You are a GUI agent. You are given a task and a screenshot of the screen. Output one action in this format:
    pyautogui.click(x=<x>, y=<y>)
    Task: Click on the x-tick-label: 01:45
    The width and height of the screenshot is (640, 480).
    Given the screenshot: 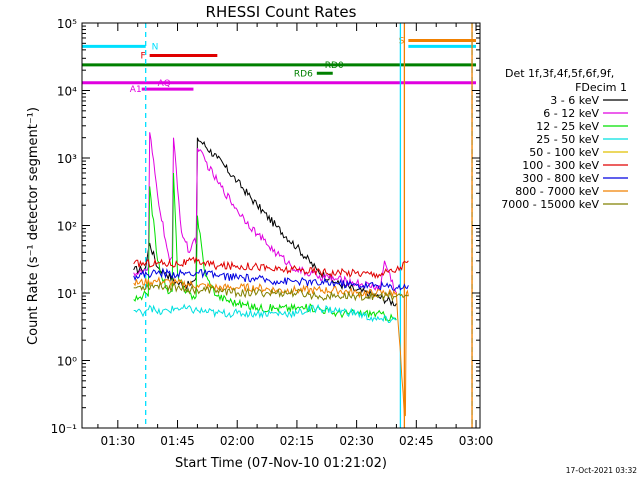 What is the action you would take?
    pyautogui.click(x=177, y=441)
    